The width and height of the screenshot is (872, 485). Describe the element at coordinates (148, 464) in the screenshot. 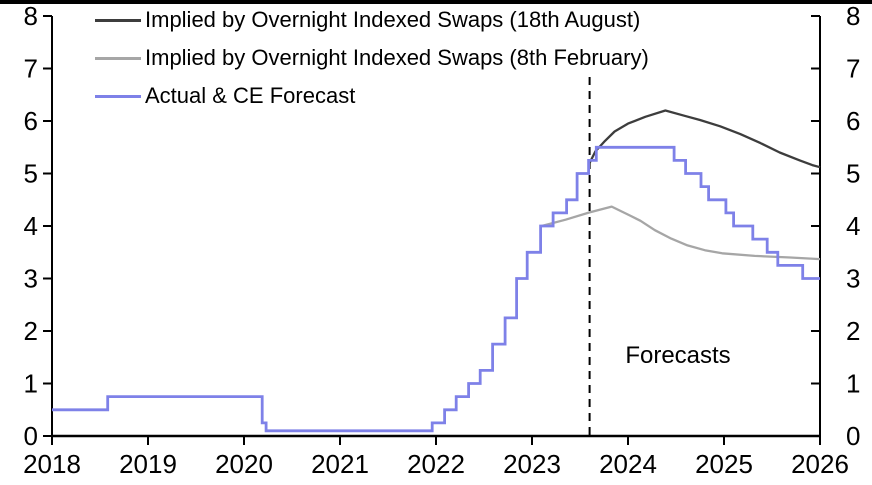

I see `x-axis-tick-label: 2019` at that location.